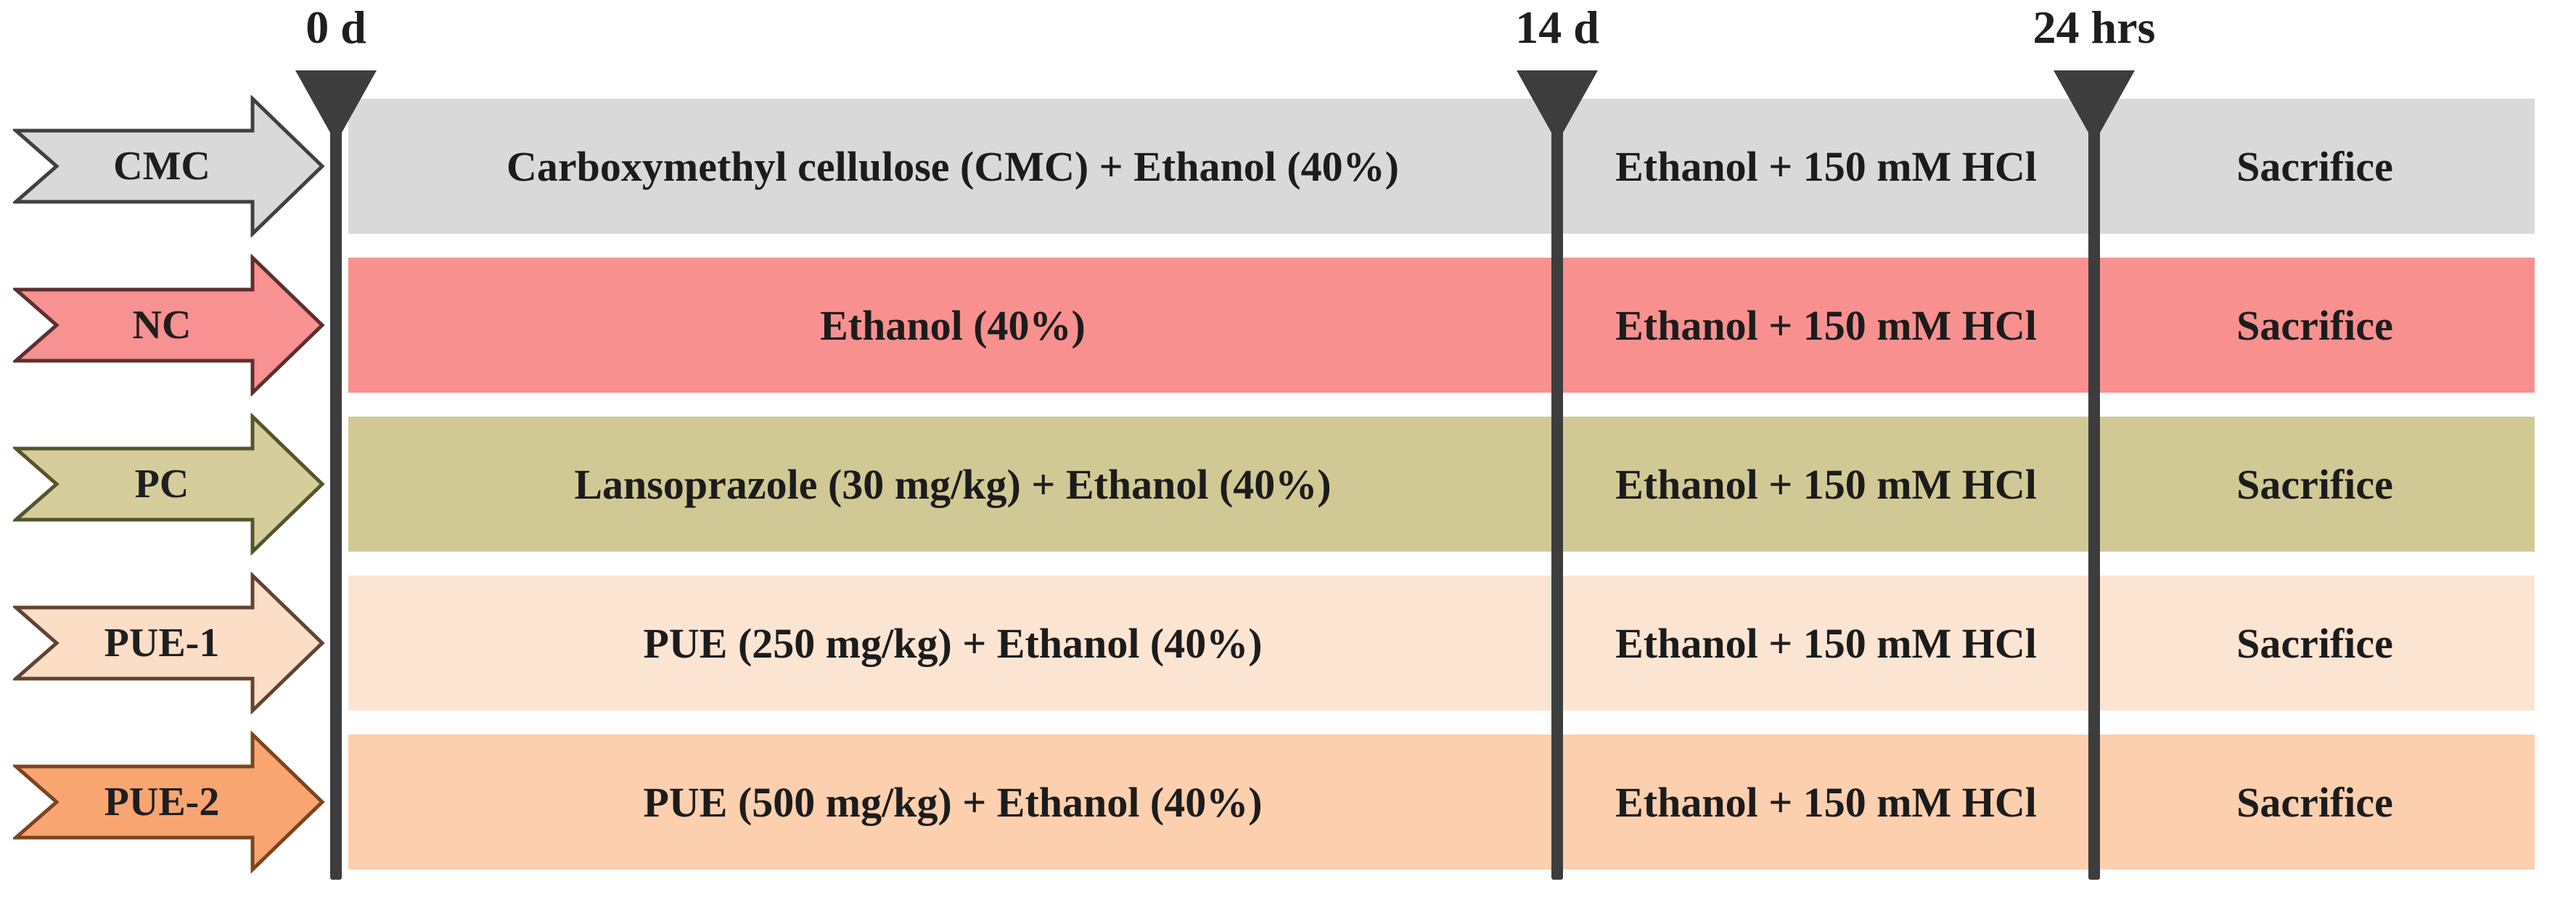 The image size is (2576, 908). What do you see at coordinates (2094, 27) in the screenshot?
I see `timepoint-label: 24 hrs` at bounding box center [2094, 27].